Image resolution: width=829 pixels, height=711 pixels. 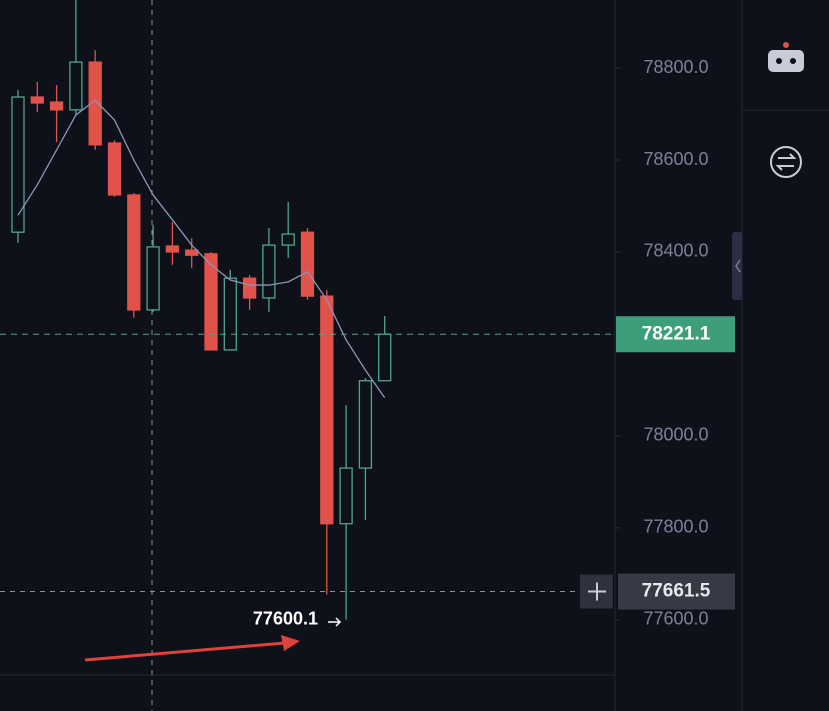 I want to click on red-arrow-head, so click(x=290, y=643).